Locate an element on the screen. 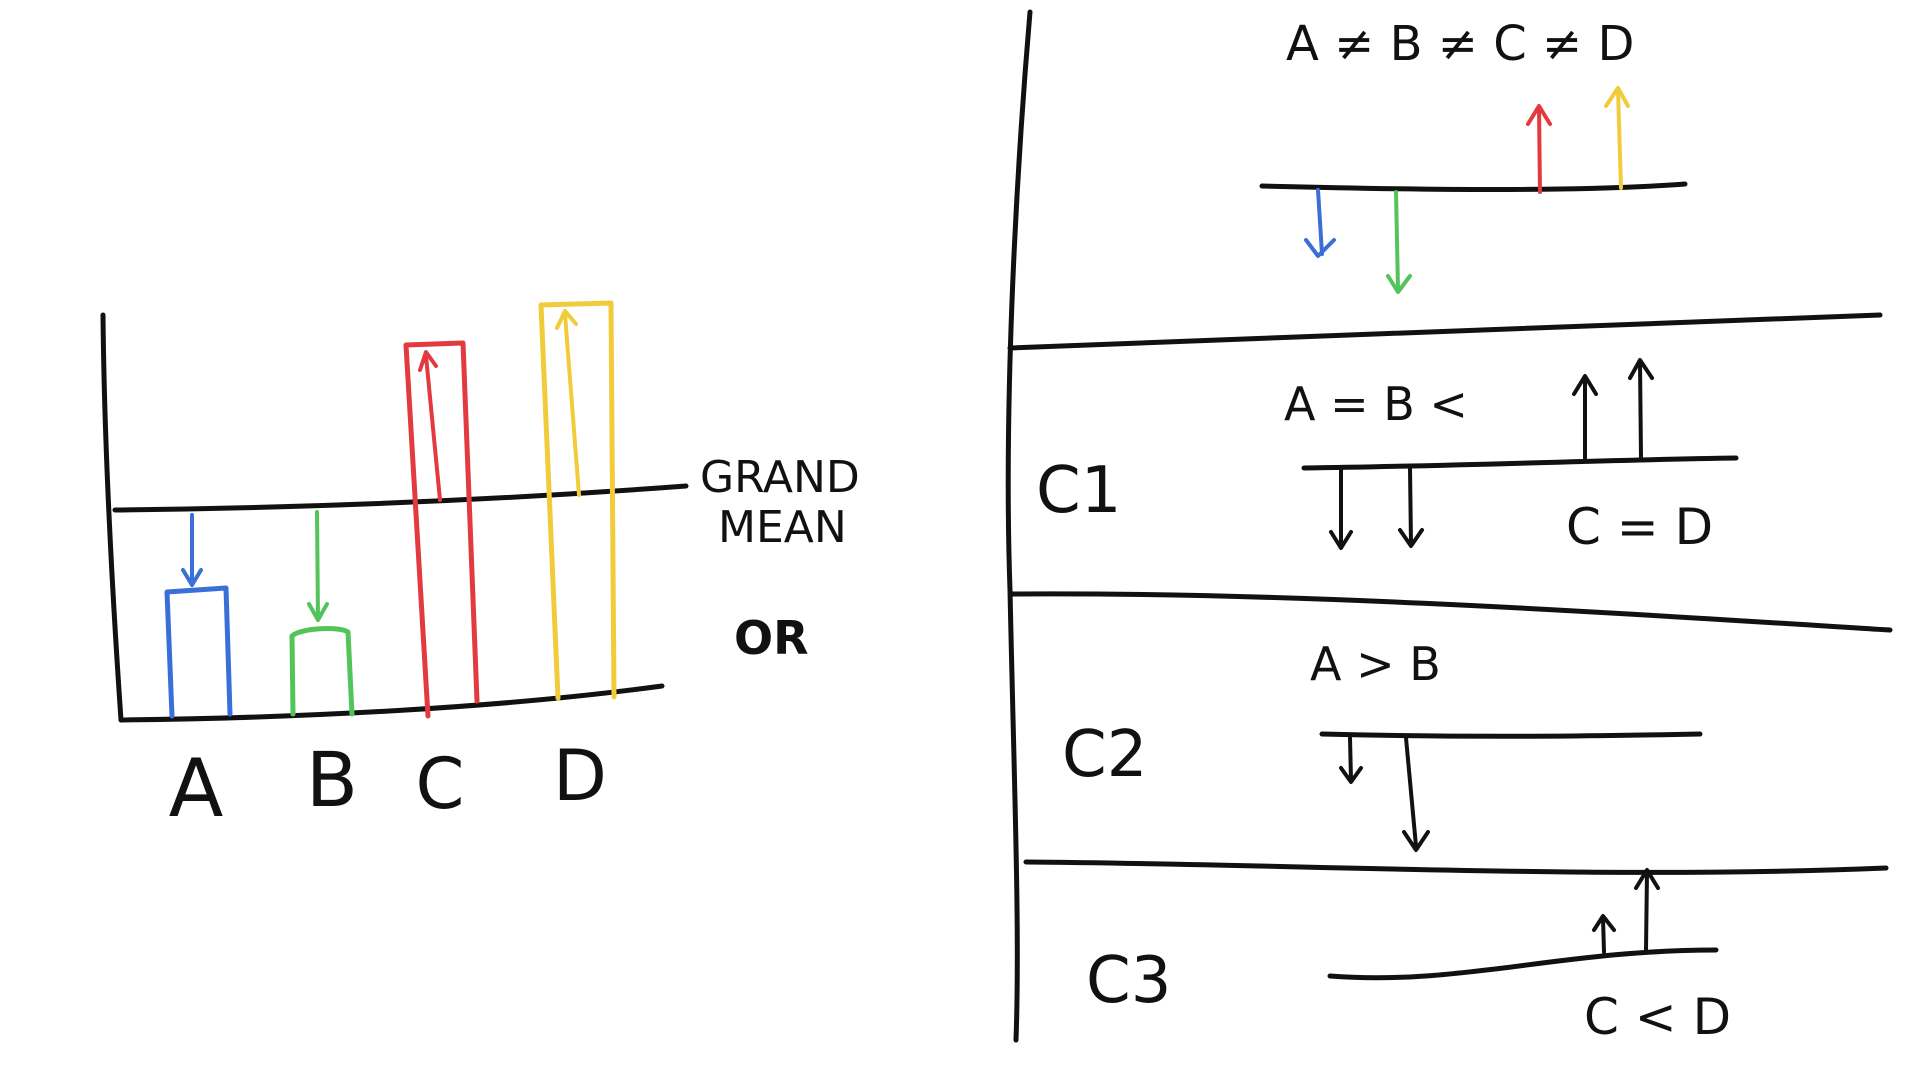 The image size is (1920, 1080). bar-a-outline is located at coordinates (198, 652).